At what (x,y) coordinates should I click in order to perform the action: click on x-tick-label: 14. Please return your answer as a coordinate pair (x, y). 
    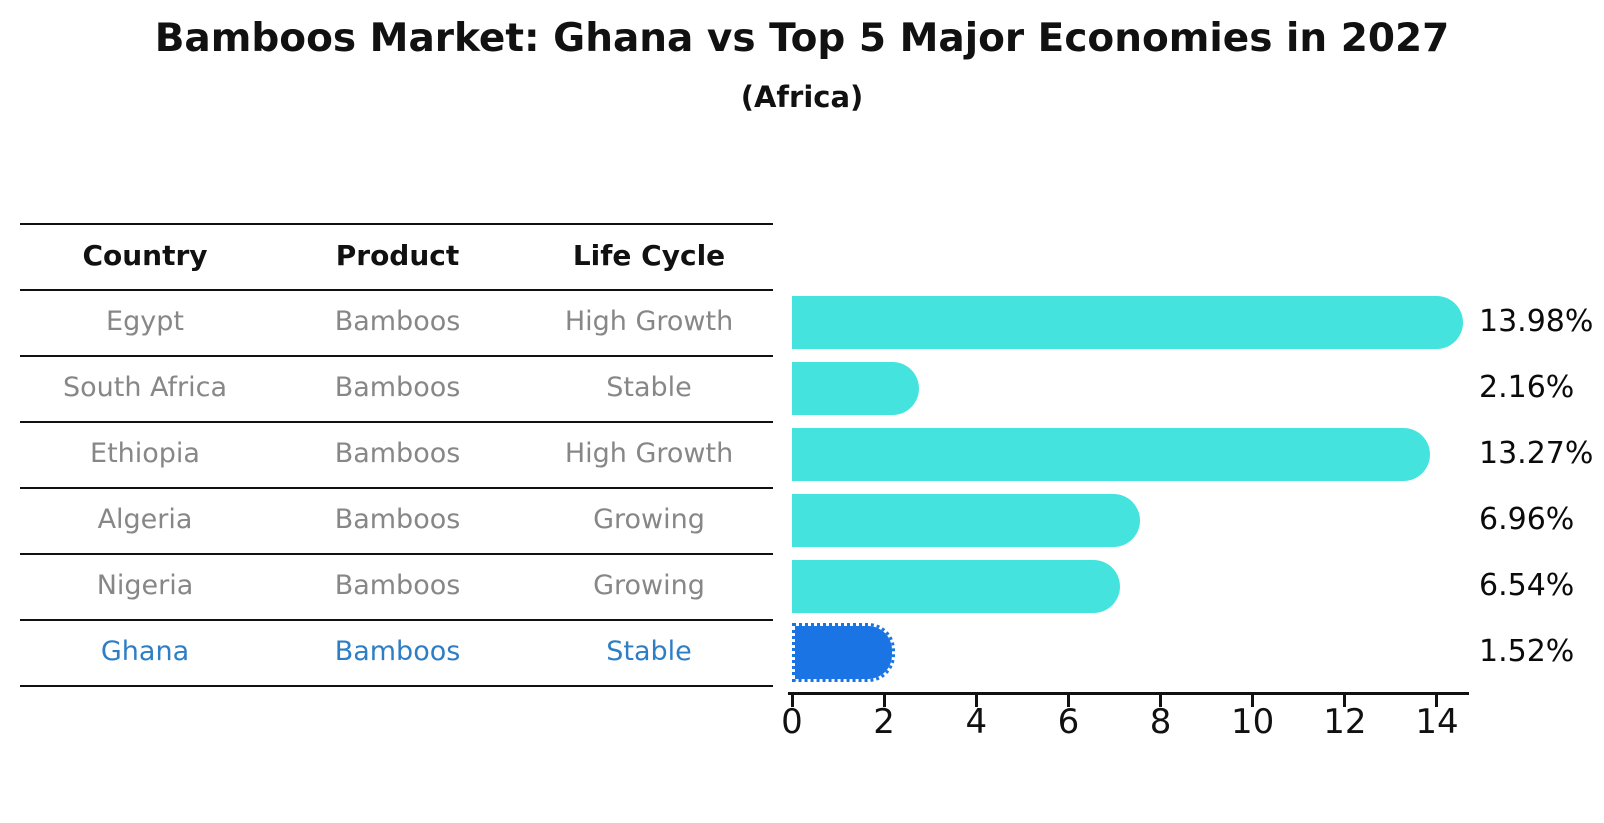
    Looking at the image, I should click on (1437, 722).